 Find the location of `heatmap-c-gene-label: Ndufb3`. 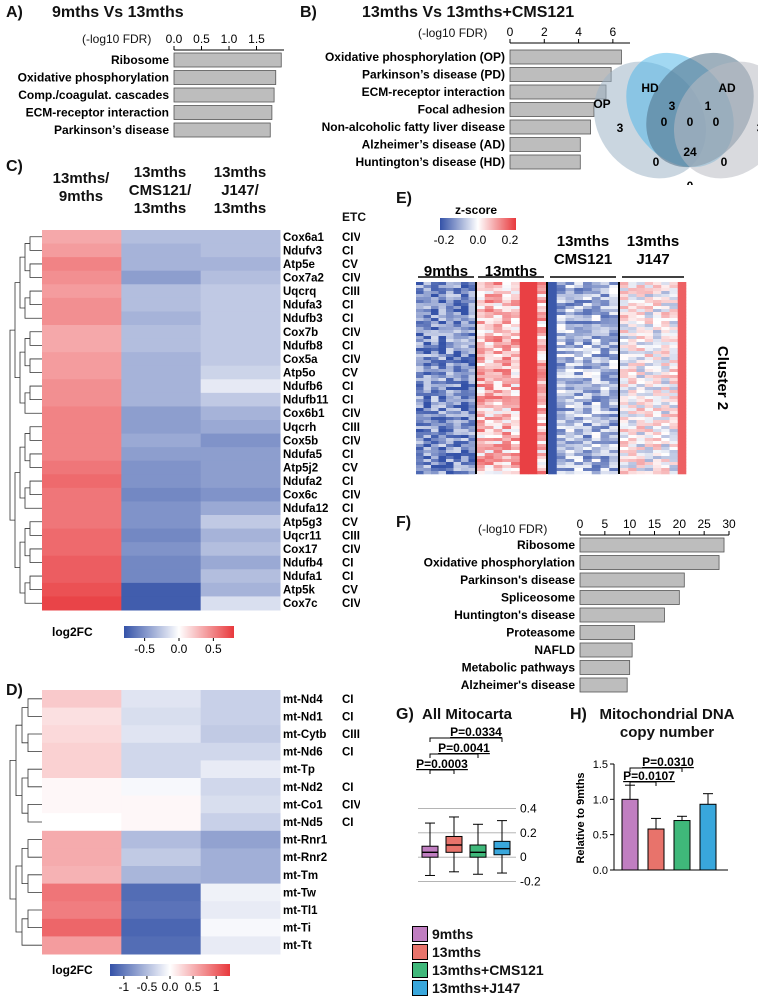

heatmap-c-gene-label: Ndufb3 is located at coordinates (303, 319).